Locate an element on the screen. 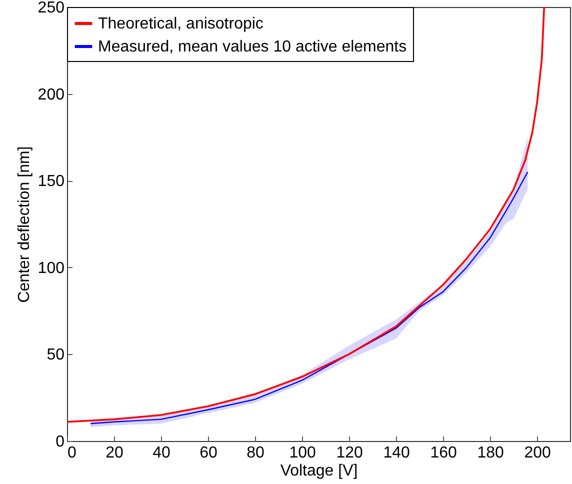 Image resolution: width=572 pixels, height=484 pixels. x-axis-title: Voltage [V] is located at coordinates (319, 471).